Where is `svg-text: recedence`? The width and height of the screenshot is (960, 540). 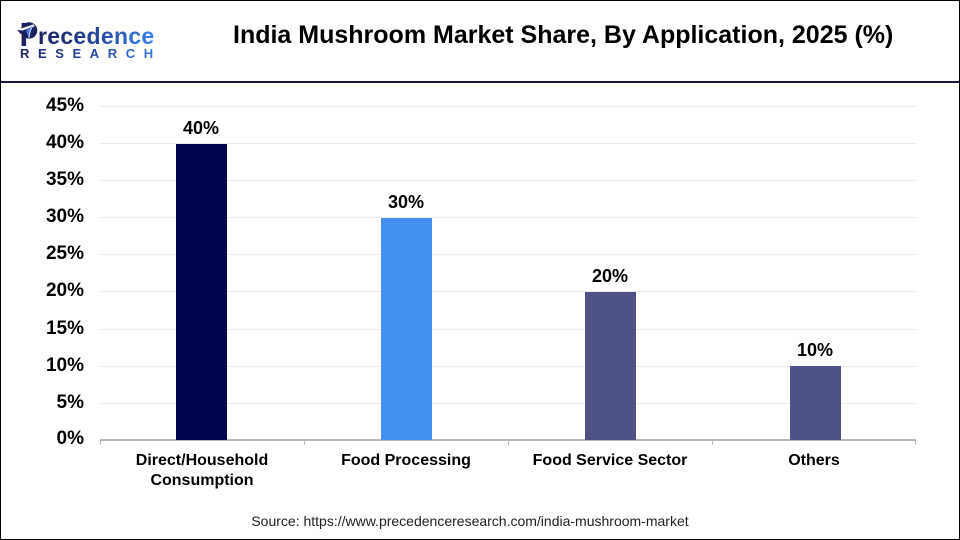
svg-text: recedence is located at coordinates (96, 36).